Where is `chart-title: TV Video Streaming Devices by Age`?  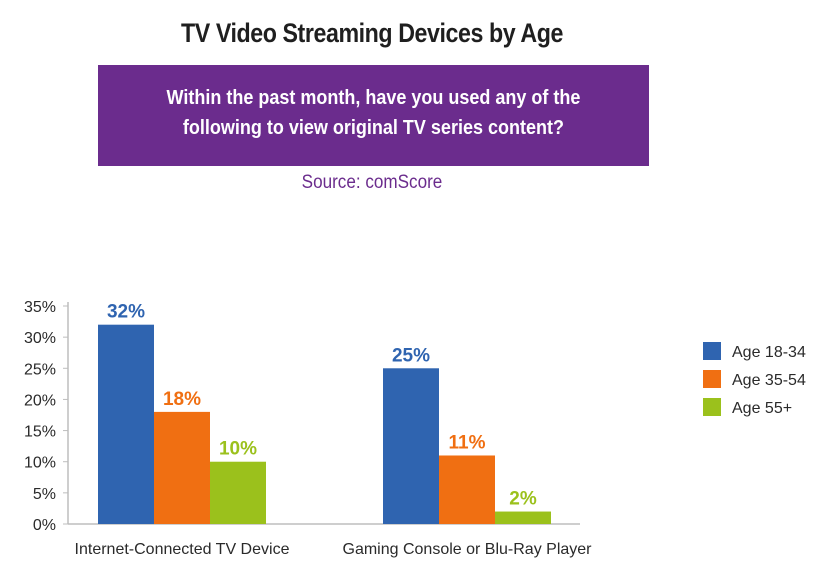
chart-title: TV Video Streaming Devices by Age is located at coordinates (371, 33).